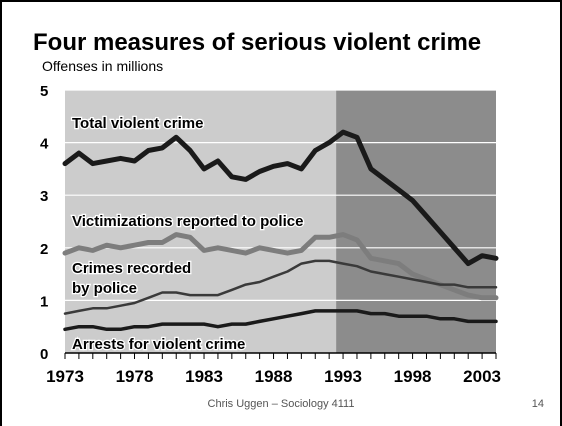 The width and height of the screenshot is (562, 426). I want to click on series-annotation: Arrests for violent crime, so click(158, 344).